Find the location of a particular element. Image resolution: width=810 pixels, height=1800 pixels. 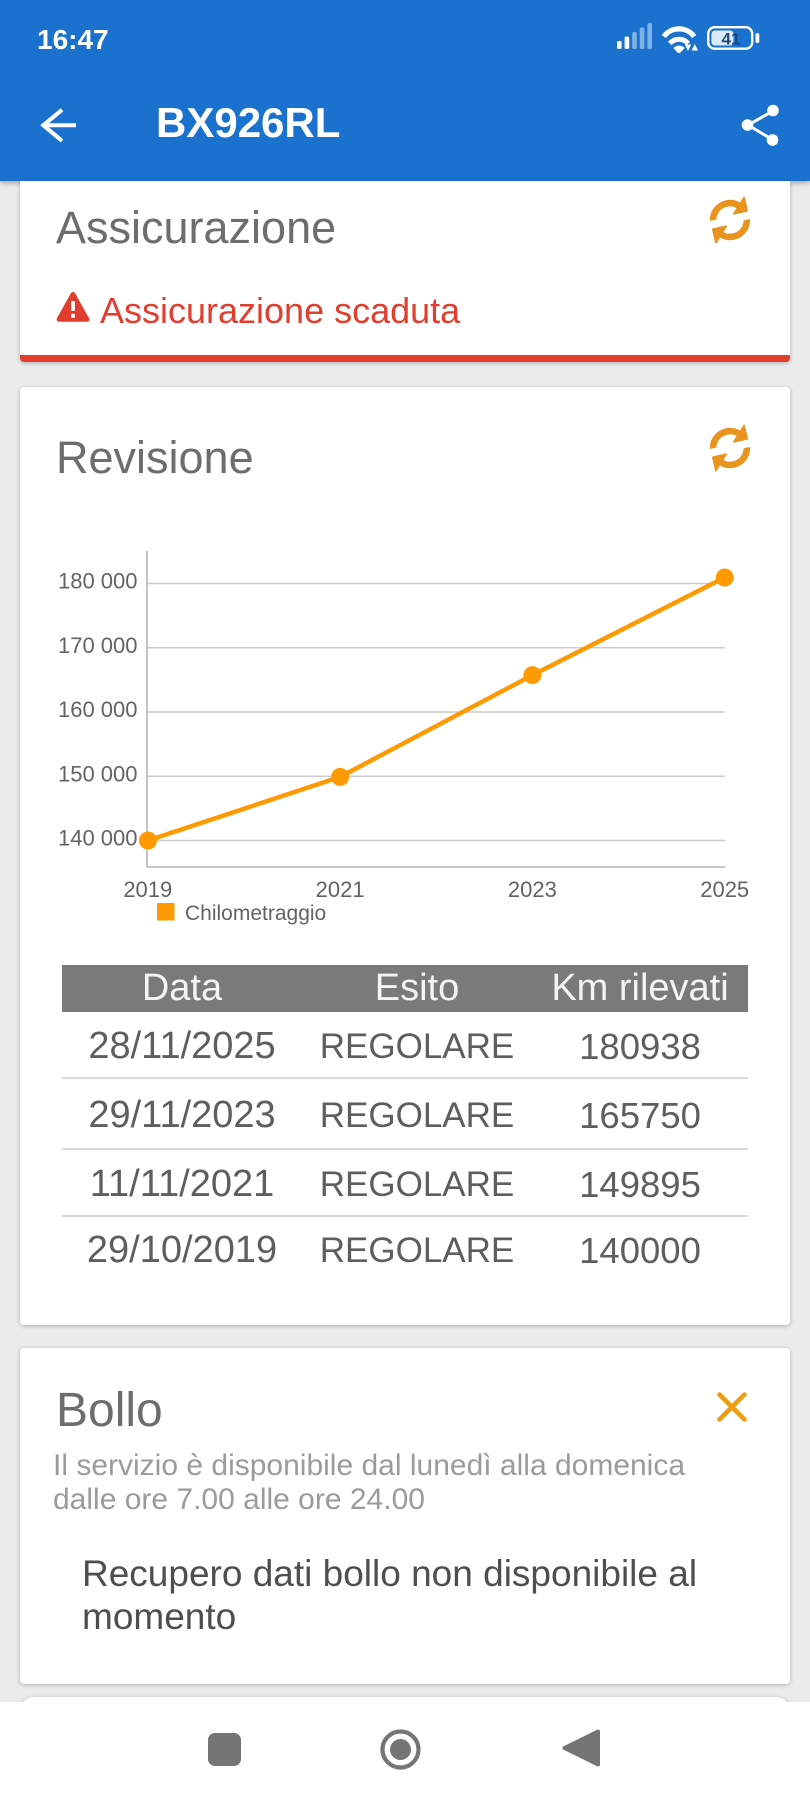

svg-text: 150 000 is located at coordinates (98, 773).